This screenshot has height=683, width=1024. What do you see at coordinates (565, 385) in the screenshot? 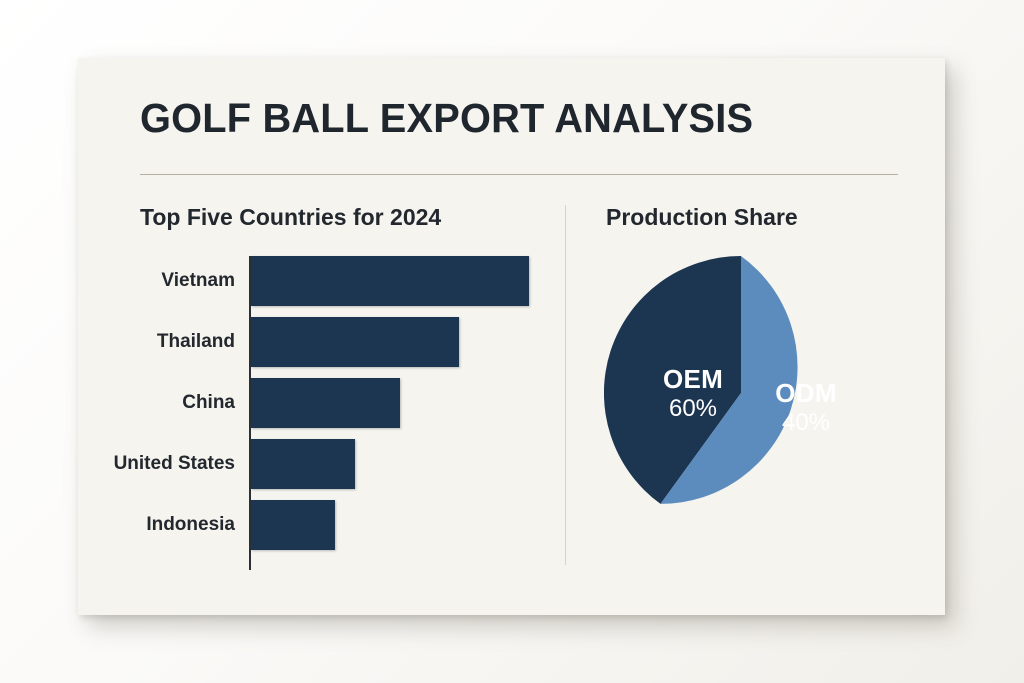
I see `panel-divider` at bounding box center [565, 385].